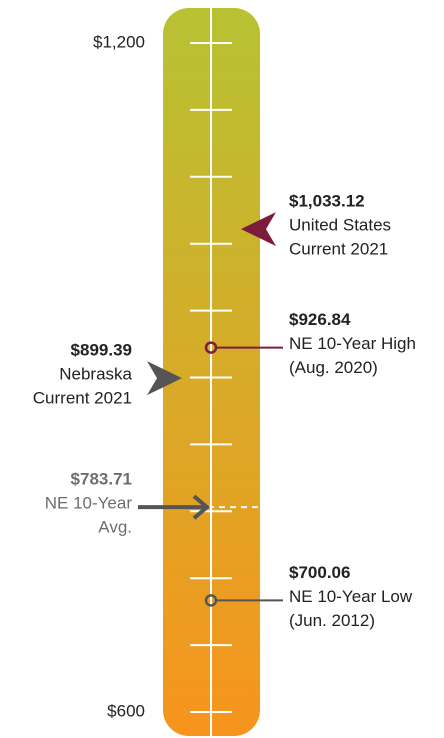 This screenshot has height=738, width=444. I want to click on value-label: $1,033.12, so click(327, 201).